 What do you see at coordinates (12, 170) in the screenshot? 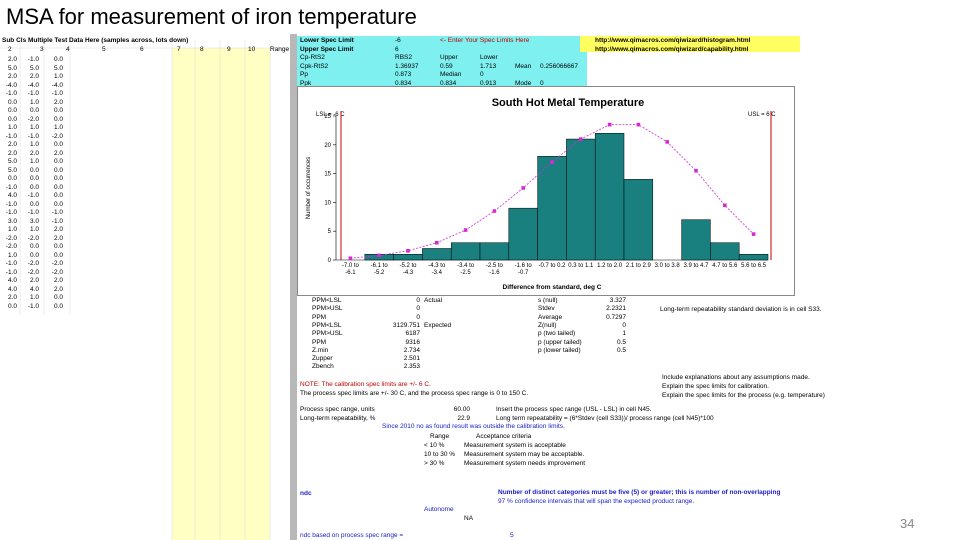
I see `cell: 5.0` at bounding box center [12, 170].